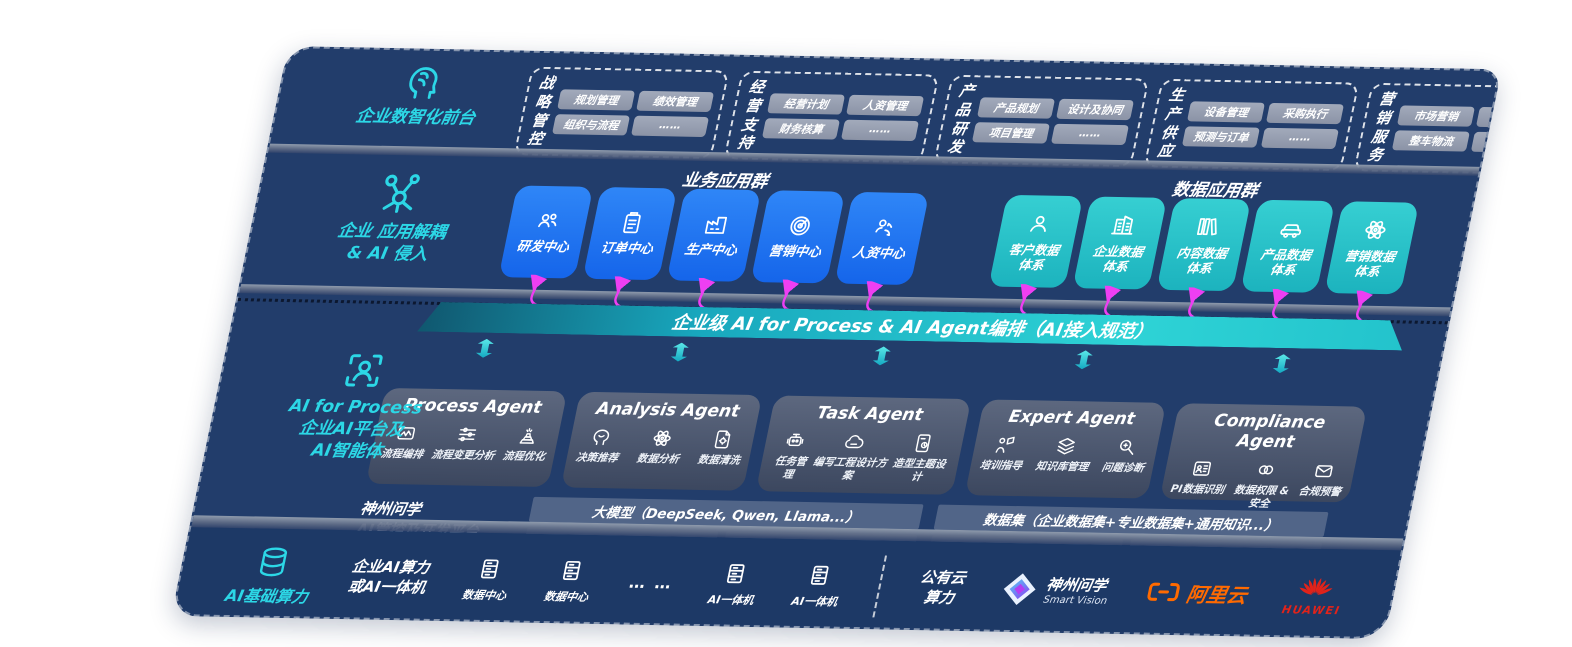 Image resolution: width=1572 pixels, height=647 pixels. I want to click on tile-customer-data: 客户数据 体系, so click(1036, 241).